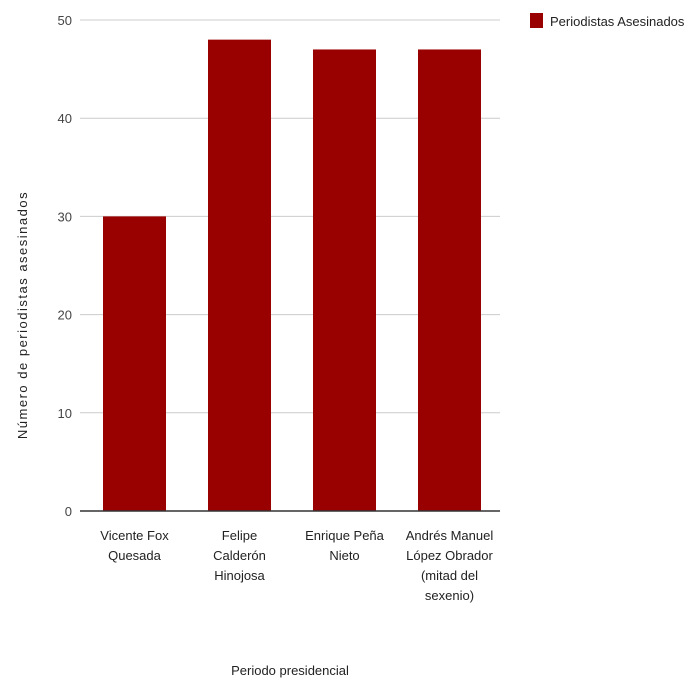 The width and height of the screenshot is (691, 683). What do you see at coordinates (68, 511) in the screenshot?
I see `y-tick-label: 0` at bounding box center [68, 511].